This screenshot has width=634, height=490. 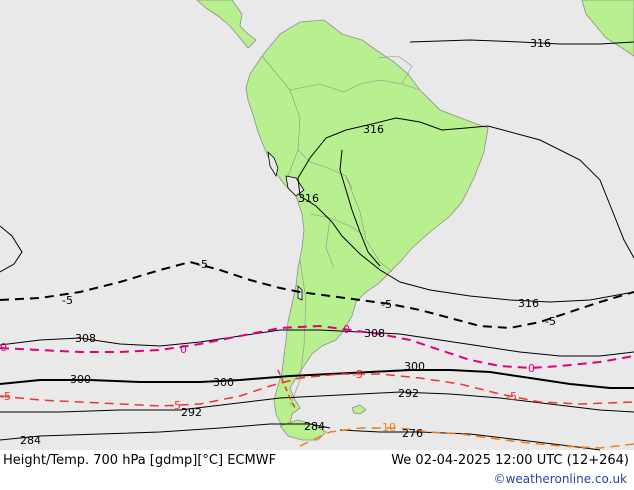 I want to click on label-308-left: 308, so click(x=85, y=338).